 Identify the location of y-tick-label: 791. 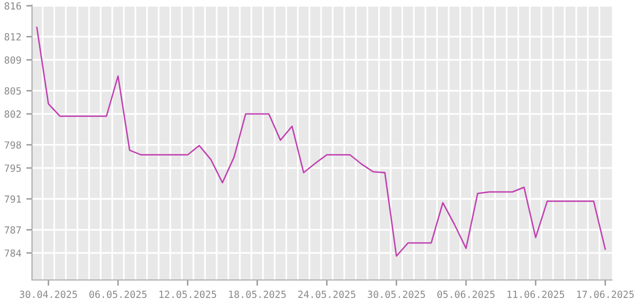
(12, 199).